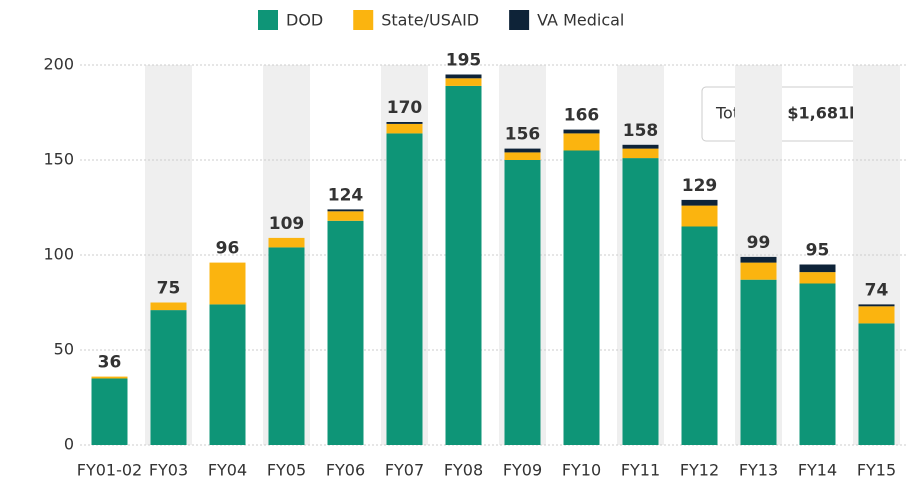  What do you see at coordinates (430, 20) in the screenshot?
I see `legend-label: State/USAID` at bounding box center [430, 20].